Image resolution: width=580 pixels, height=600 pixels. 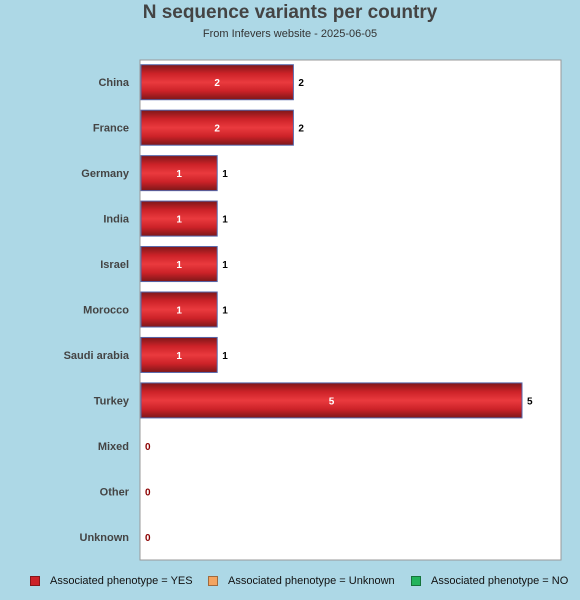 I want to click on category-label-mixed: Mixed, so click(x=113, y=447).